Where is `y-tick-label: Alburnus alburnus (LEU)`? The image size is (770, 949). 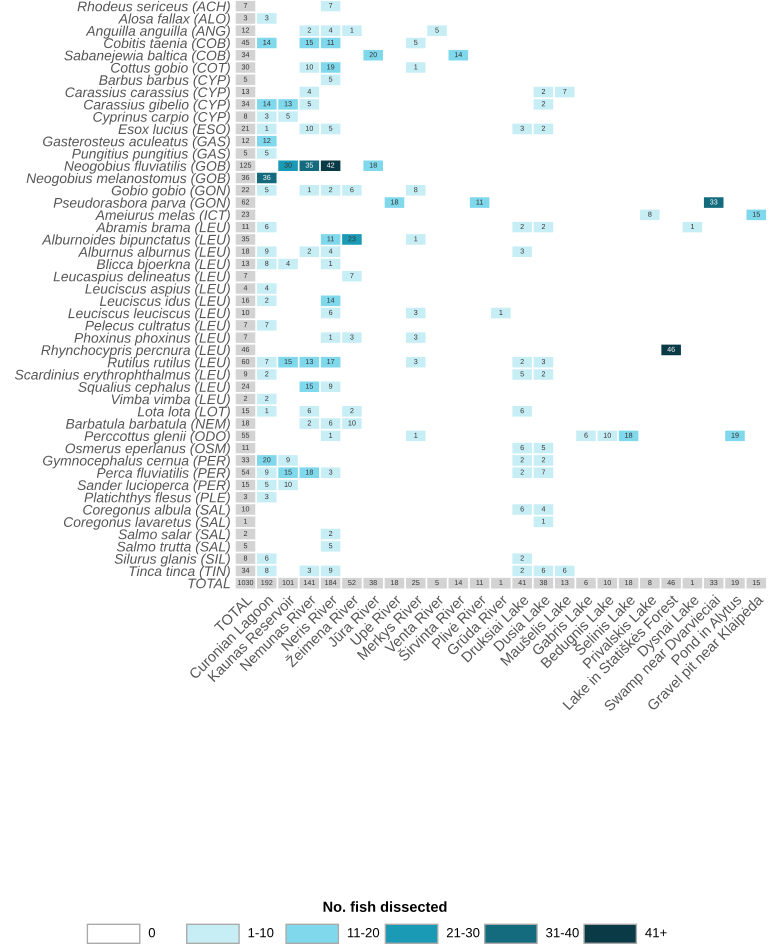
y-tick-label: Alburnus alburnus (LEU) is located at coordinates (154, 253).